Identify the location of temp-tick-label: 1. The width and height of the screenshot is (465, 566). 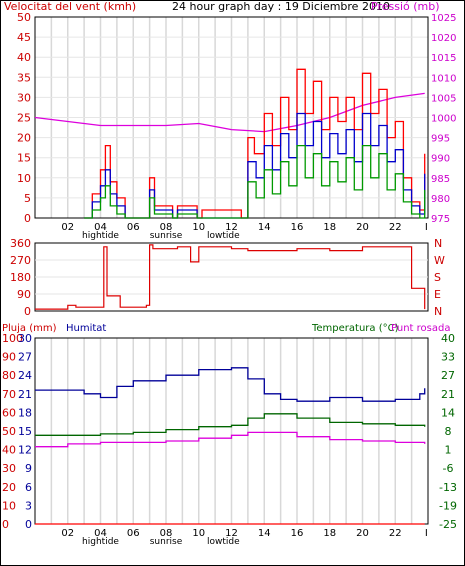
(448, 450).